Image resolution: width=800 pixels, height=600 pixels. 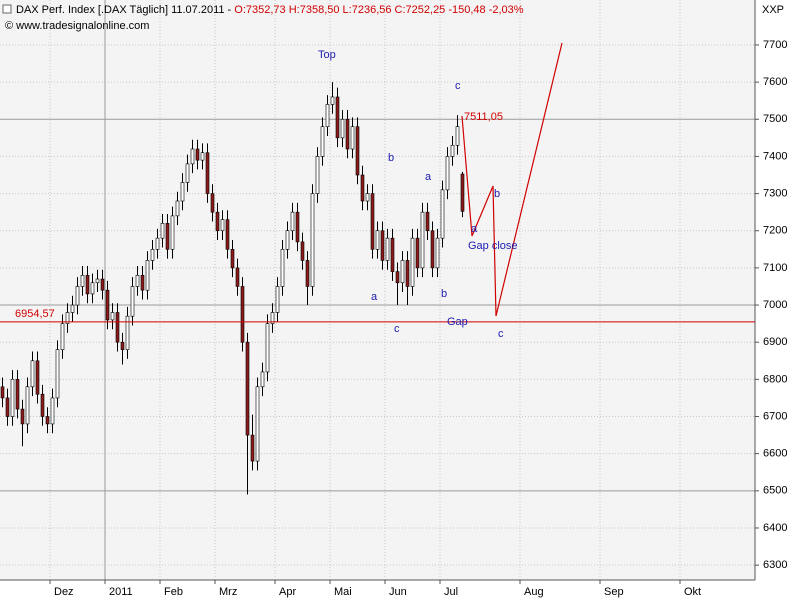 I want to click on x-tick-label: Okt, so click(x=692, y=592).